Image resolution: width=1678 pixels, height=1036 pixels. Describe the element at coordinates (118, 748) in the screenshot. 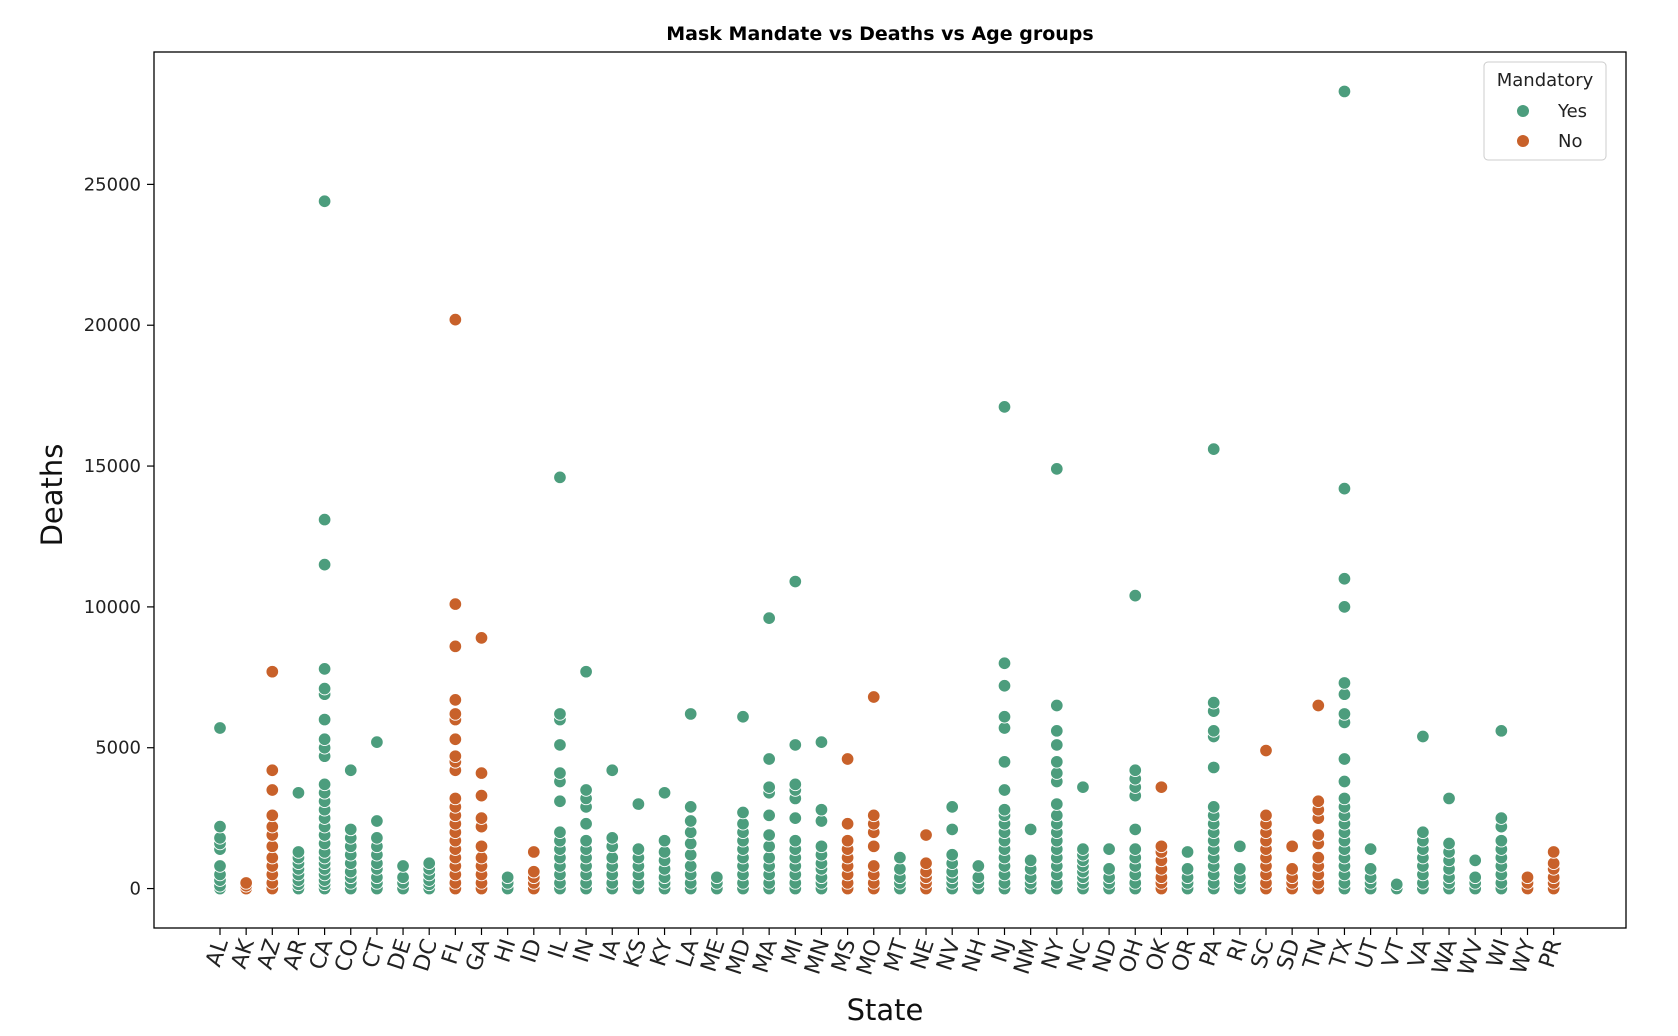

I see `y-tick-label: 5000` at that location.